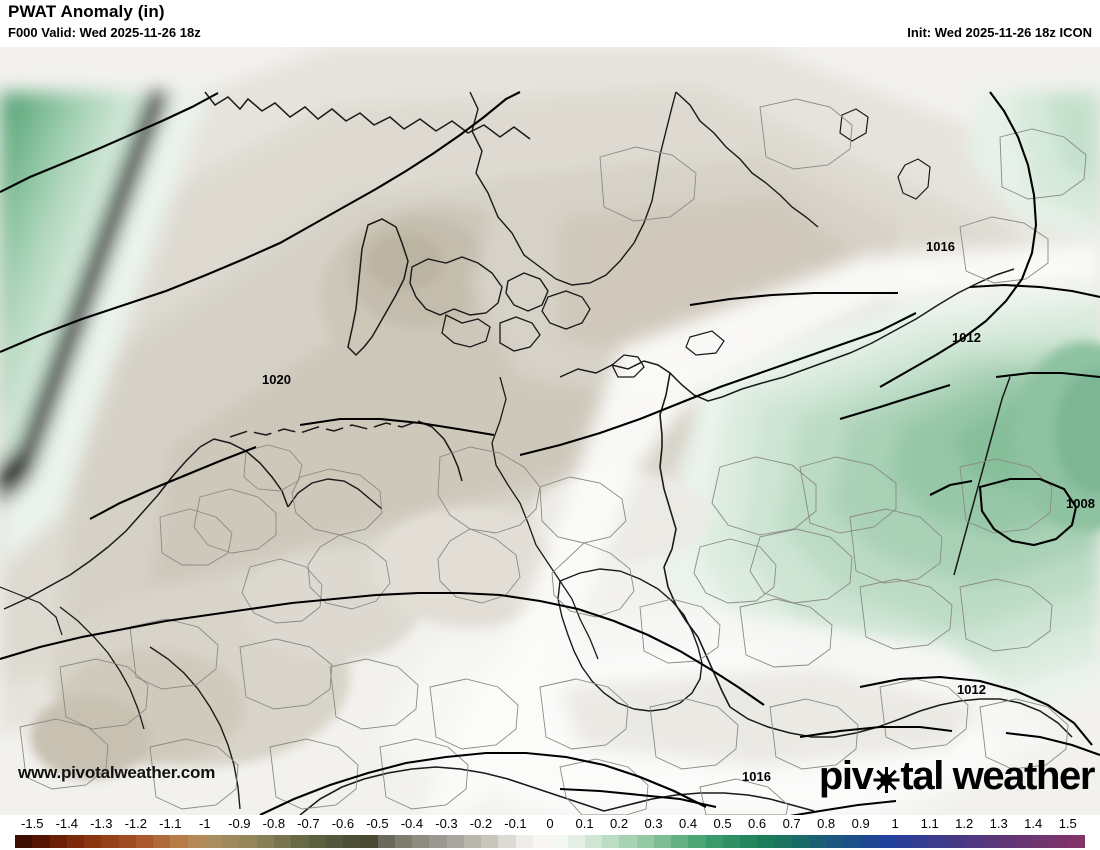  What do you see at coordinates (791, 823) in the screenshot?
I see `colorbar-tick: 0.7` at bounding box center [791, 823].